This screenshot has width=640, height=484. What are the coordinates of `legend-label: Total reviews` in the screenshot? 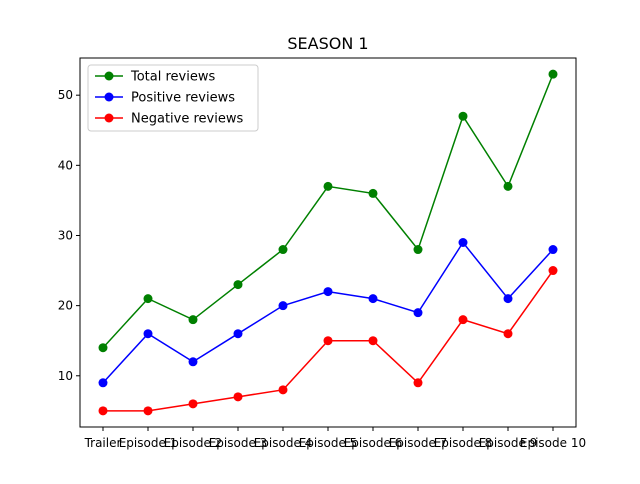 It's located at (172, 77).